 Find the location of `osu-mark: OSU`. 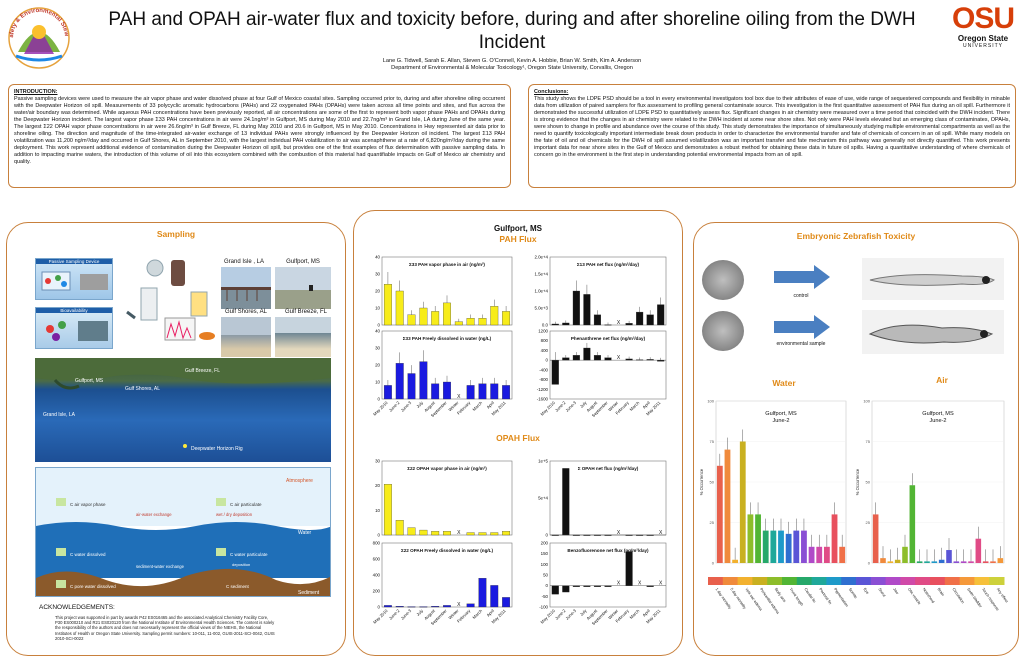

osu-mark: OSU is located at coordinates (983, 18).